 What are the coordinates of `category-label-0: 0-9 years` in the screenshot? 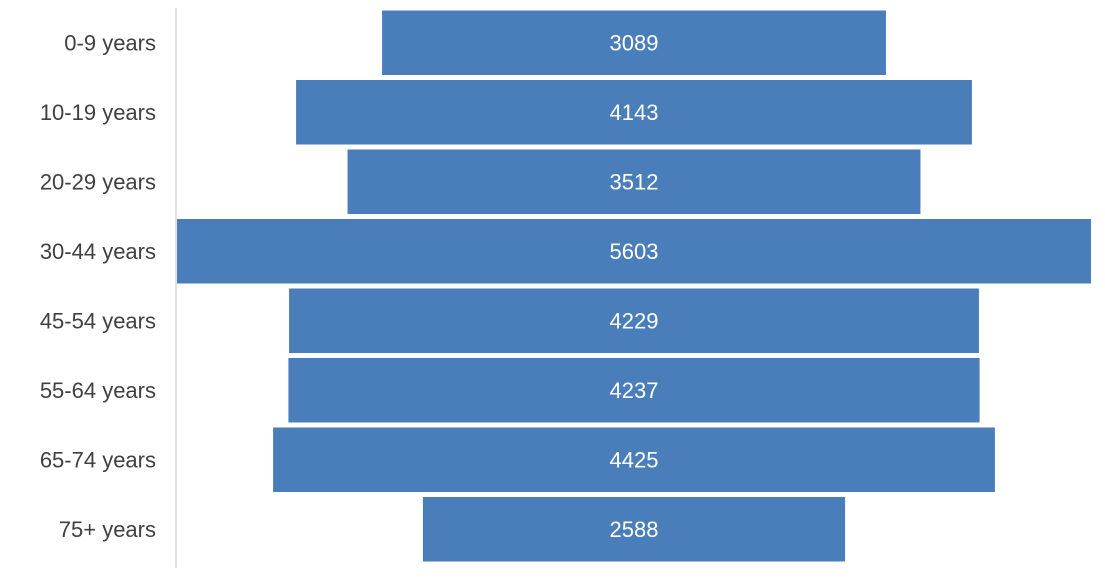 It's located at (110, 42).